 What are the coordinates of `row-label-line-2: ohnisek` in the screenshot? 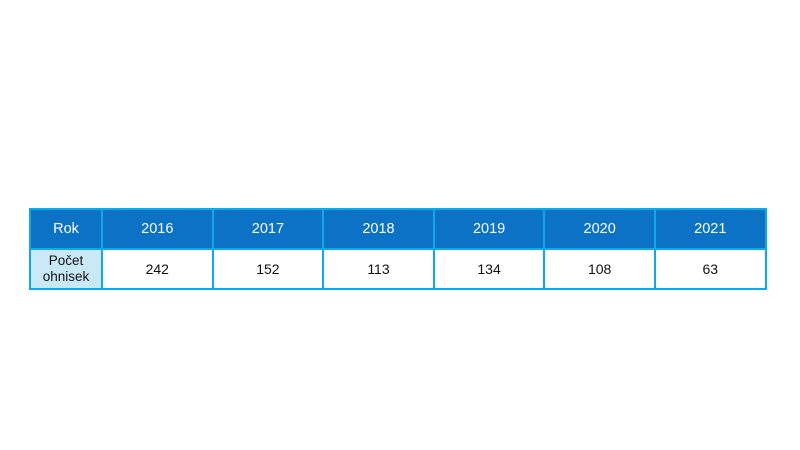 It's located at (66, 276).